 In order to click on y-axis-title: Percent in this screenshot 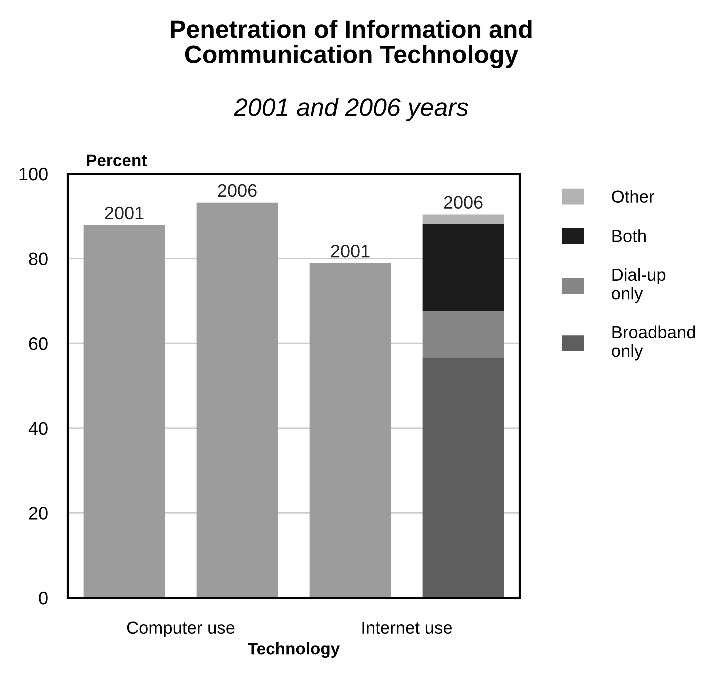, I will do `click(117, 160)`.